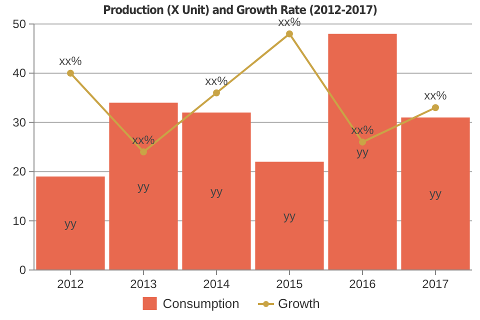 This screenshot has height=320, width=480. Describe the element at coordinates (216, 284) in the screenshot. I see `x-tick-label: 2014` at that location.